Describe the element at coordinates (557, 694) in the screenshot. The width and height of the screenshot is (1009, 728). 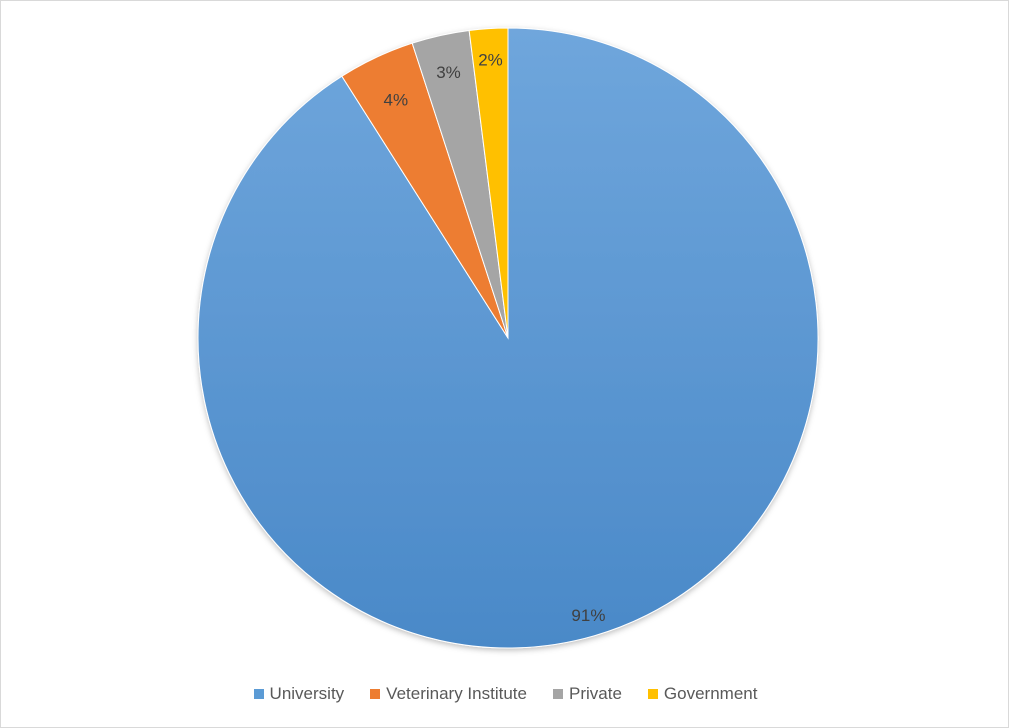
I see `legend-swatch-private` at that location.